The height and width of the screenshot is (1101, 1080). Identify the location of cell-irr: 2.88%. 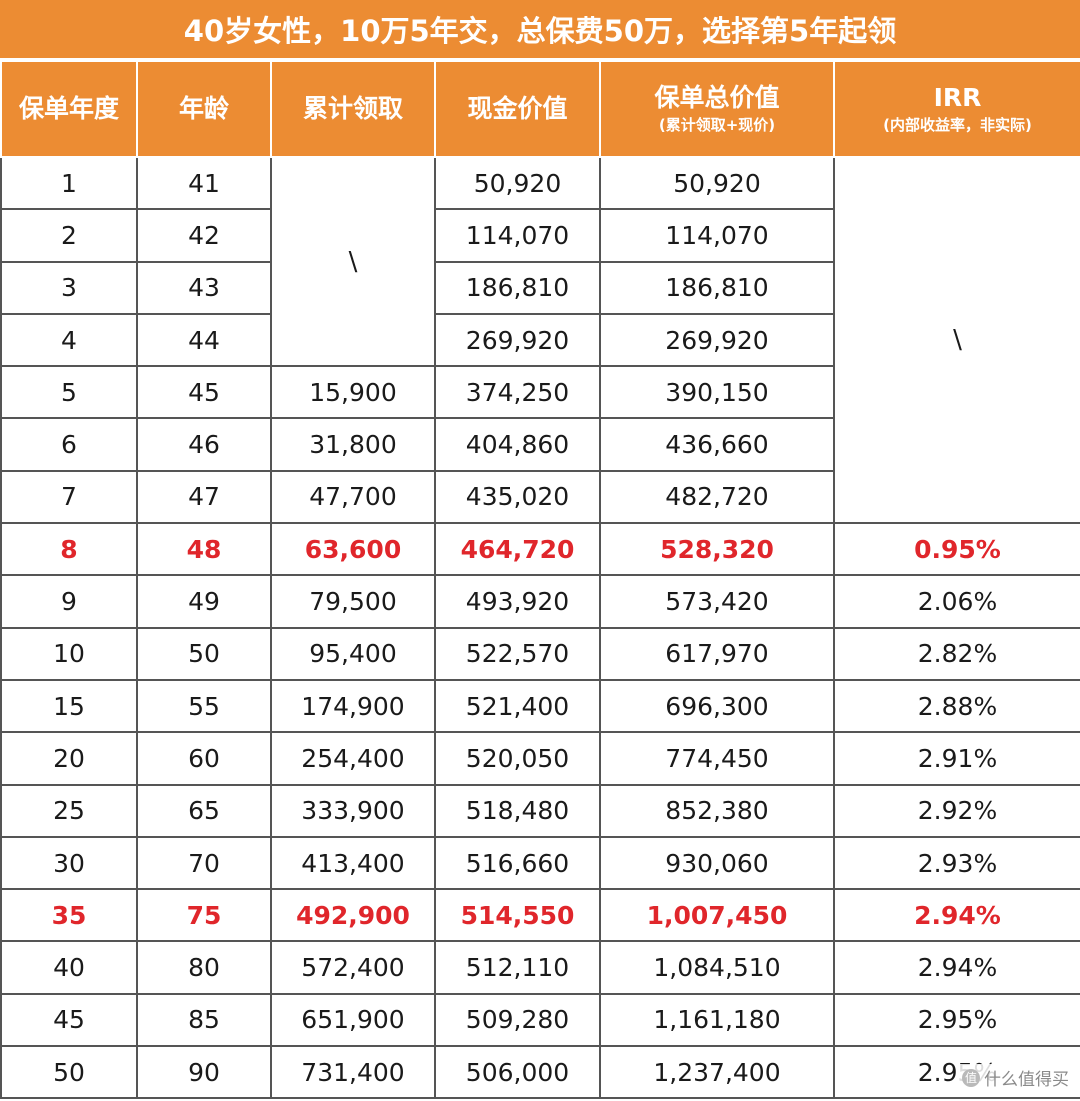
(956, 706).